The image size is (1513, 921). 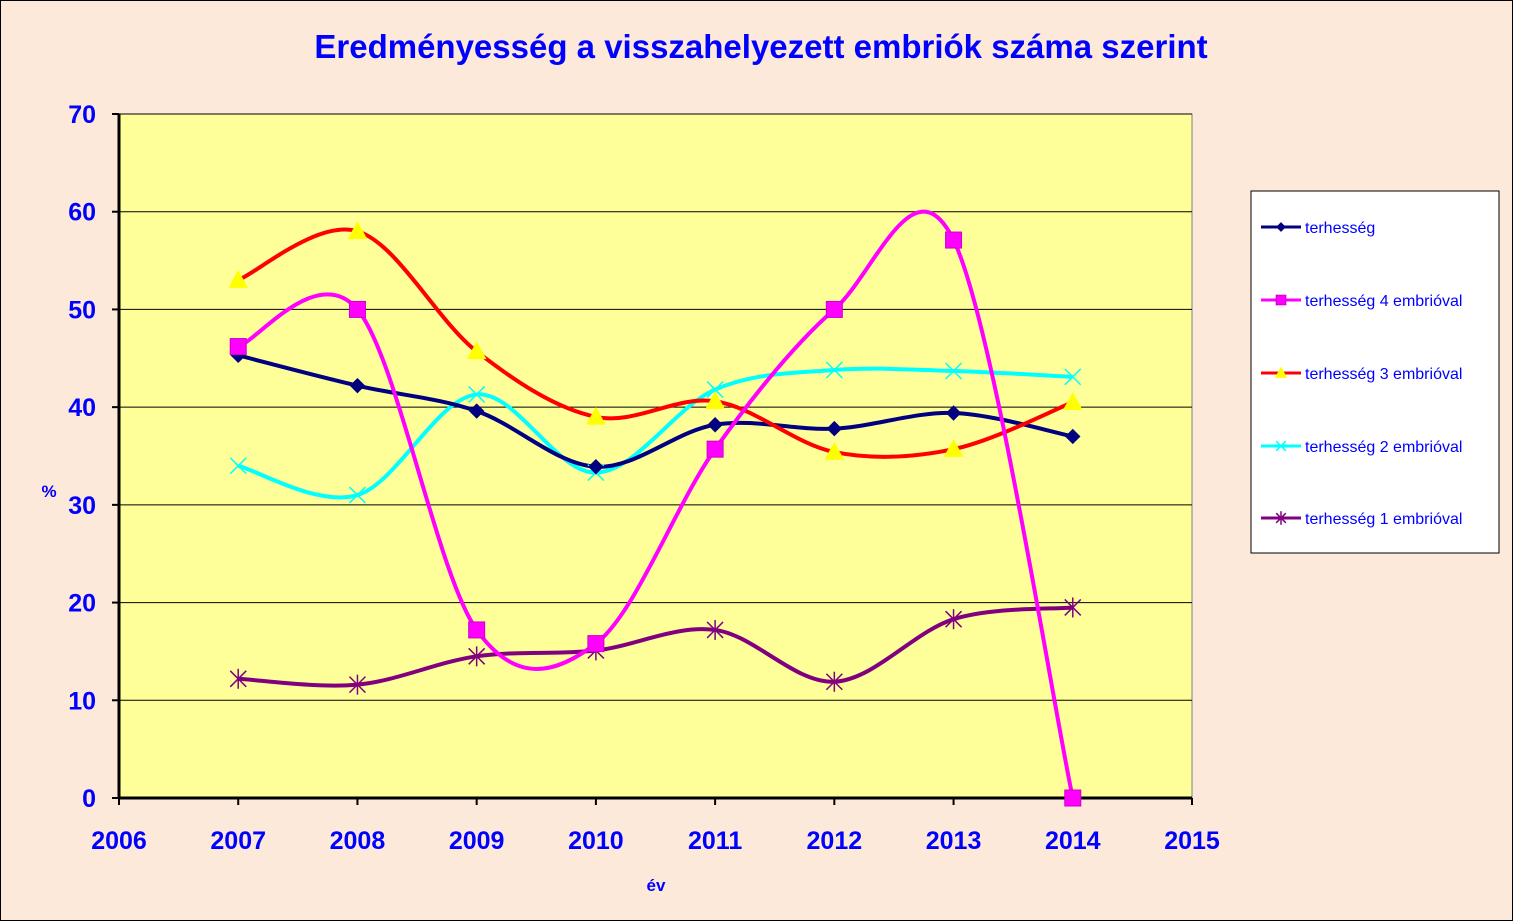 What do you see at coordinates (238, 841) in the screenshot?
I see `x-tick-label: 2007` at bounding box center [238, 841].